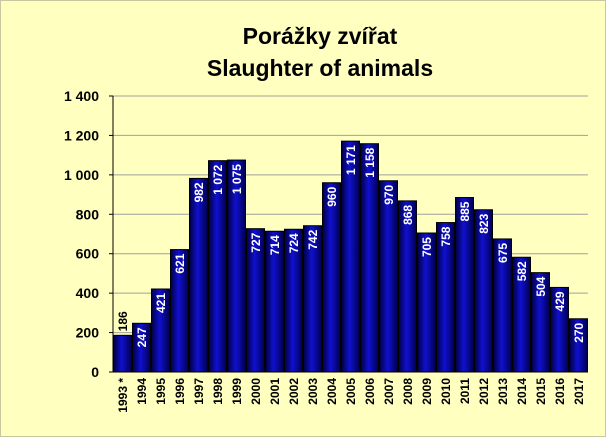  I want to click on x-tick-label: 2011, so click(465, 391).